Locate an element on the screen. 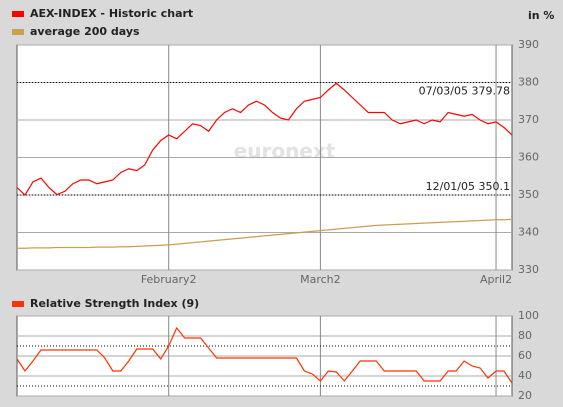 Image resolution: width=563 pixels, height=407 pixels. y-axis-label: in % is located at coordinates (541, 15).